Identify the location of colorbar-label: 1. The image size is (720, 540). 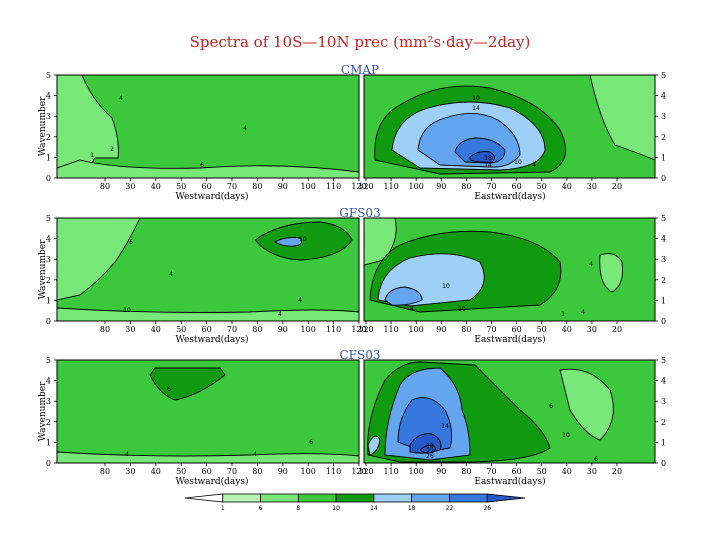
(223, 508).